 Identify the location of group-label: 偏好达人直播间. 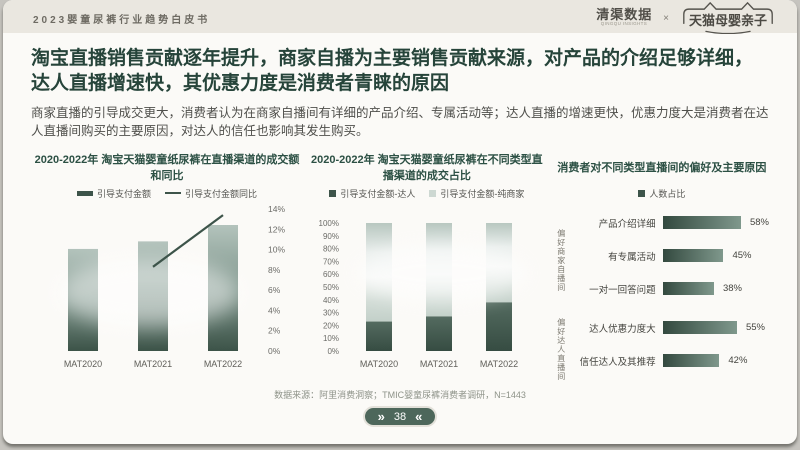
(561, 349).